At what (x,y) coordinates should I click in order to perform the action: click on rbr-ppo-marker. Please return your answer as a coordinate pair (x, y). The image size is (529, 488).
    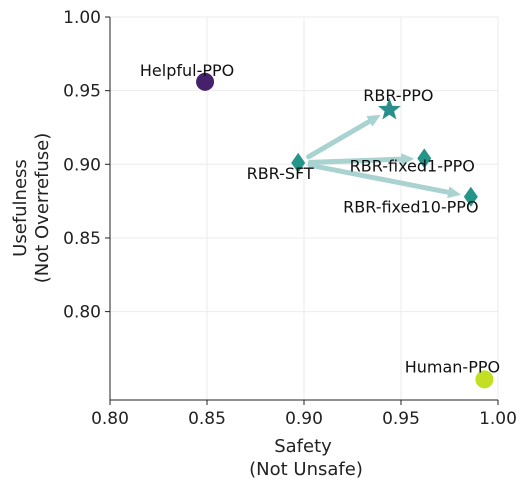
    Looking at the image, I should click on (389, 108).